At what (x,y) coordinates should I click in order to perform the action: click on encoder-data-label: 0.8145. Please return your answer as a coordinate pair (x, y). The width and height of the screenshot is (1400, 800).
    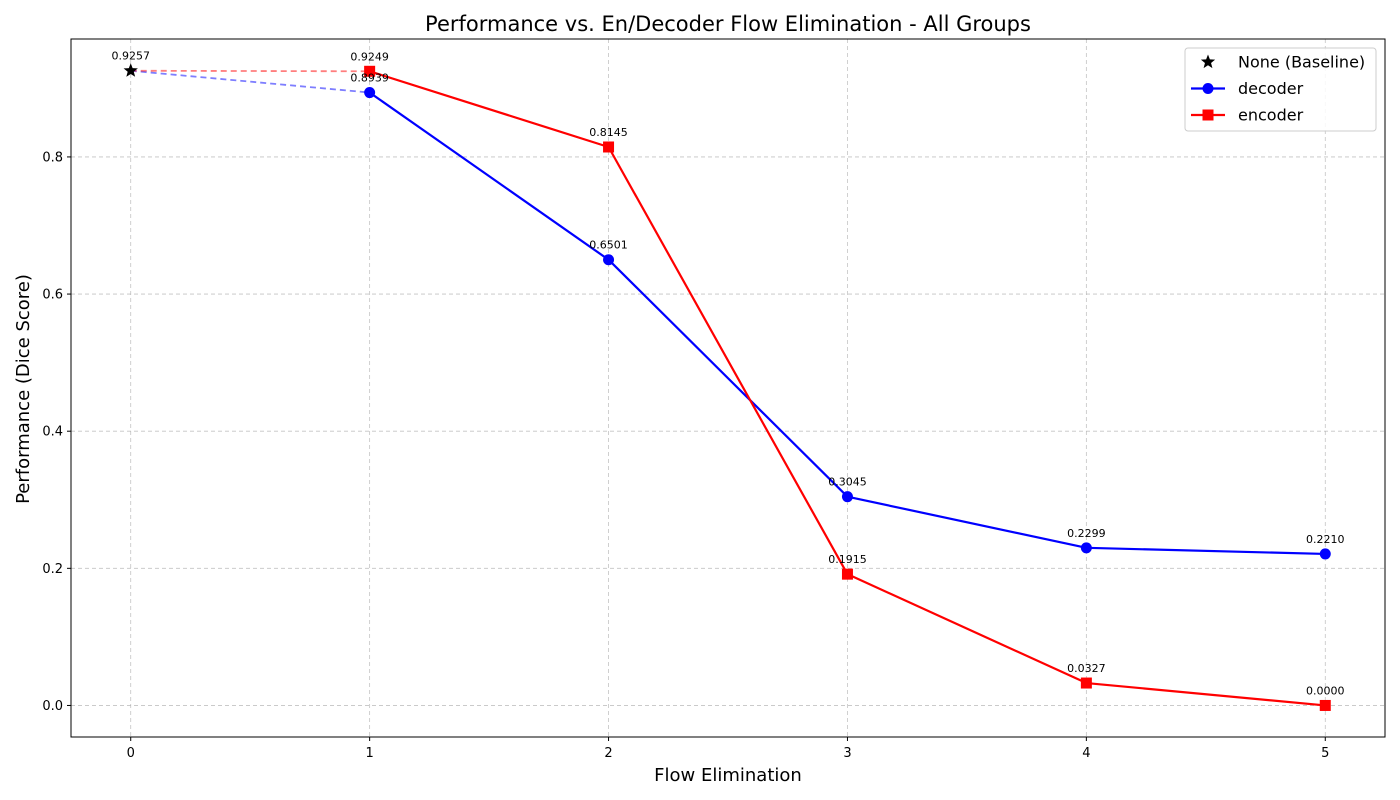
    Looking at the image, I should click on (608, 132).